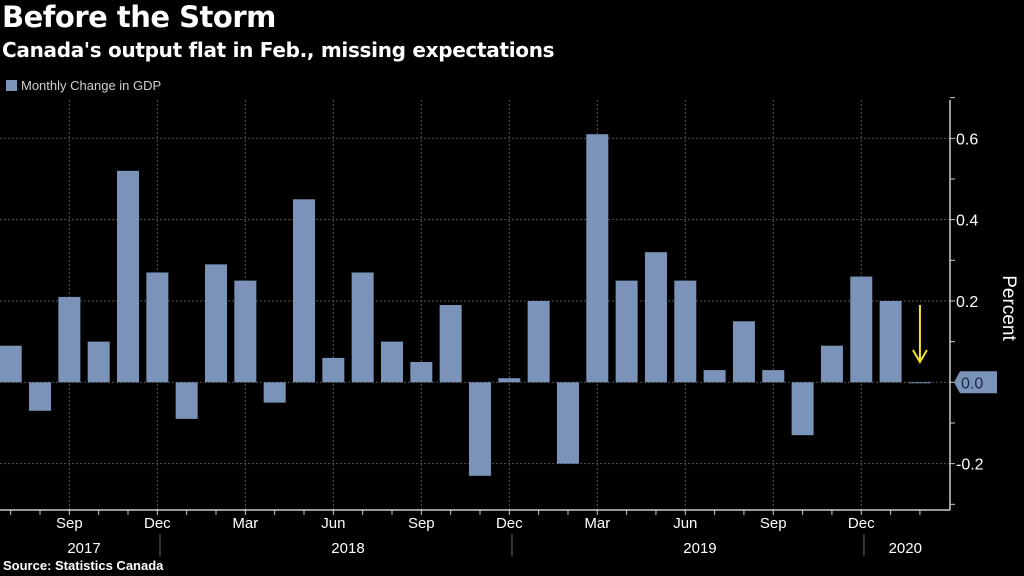 The width and height of the screenshot is (1024, 576). What do you see at coordinates (83, 565) in the screenshot?
I see `source-note: Source: Statistics Canada` at bounding box center [83, 565].